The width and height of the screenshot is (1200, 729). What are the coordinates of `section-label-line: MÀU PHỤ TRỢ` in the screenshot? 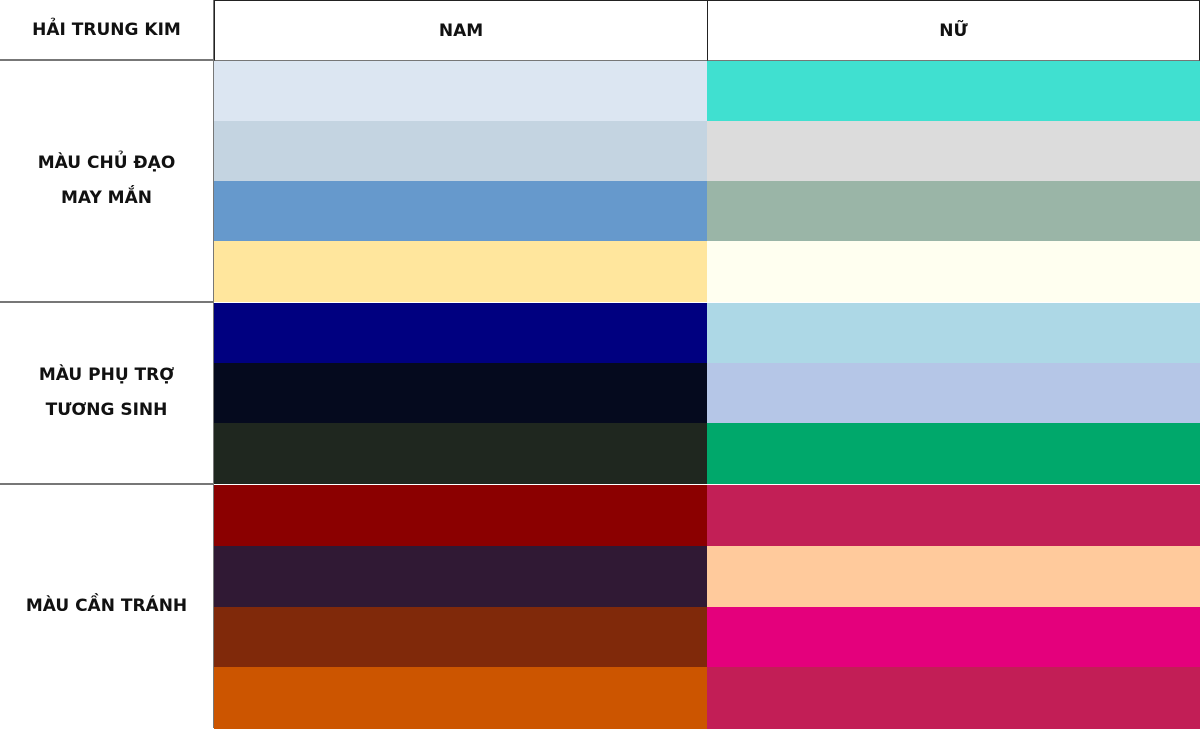 It's located at (106, 375).